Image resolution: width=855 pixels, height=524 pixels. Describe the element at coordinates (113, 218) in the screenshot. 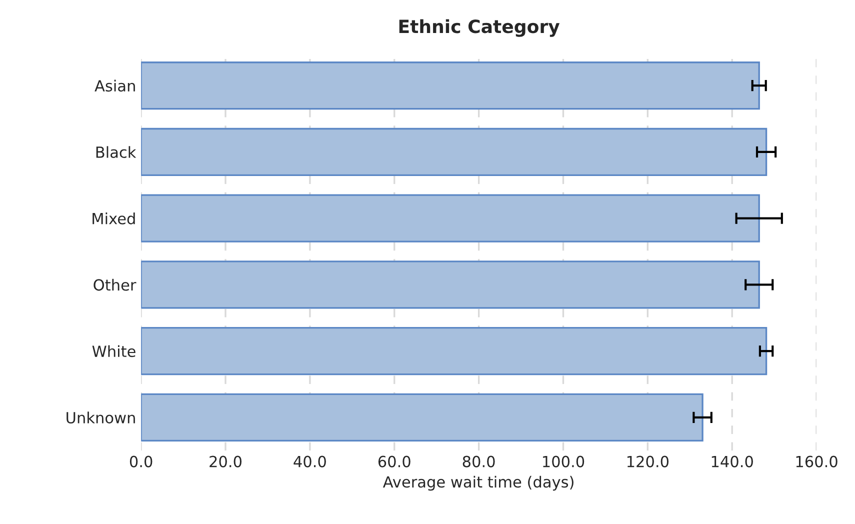

I see `y-tick-label: Mixed` at that location.